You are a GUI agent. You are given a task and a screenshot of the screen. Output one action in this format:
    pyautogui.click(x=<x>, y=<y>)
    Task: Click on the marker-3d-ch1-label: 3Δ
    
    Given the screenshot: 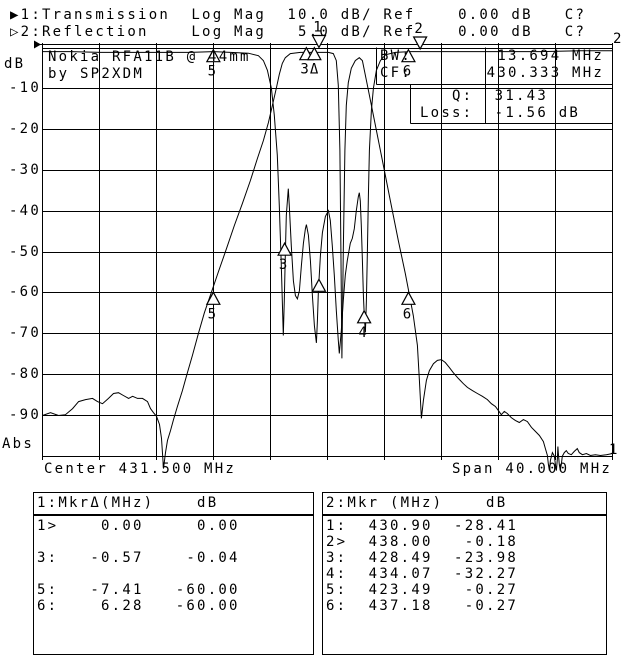 What is the action you would take?
    pyautogui.click(x=309, y=70)
    